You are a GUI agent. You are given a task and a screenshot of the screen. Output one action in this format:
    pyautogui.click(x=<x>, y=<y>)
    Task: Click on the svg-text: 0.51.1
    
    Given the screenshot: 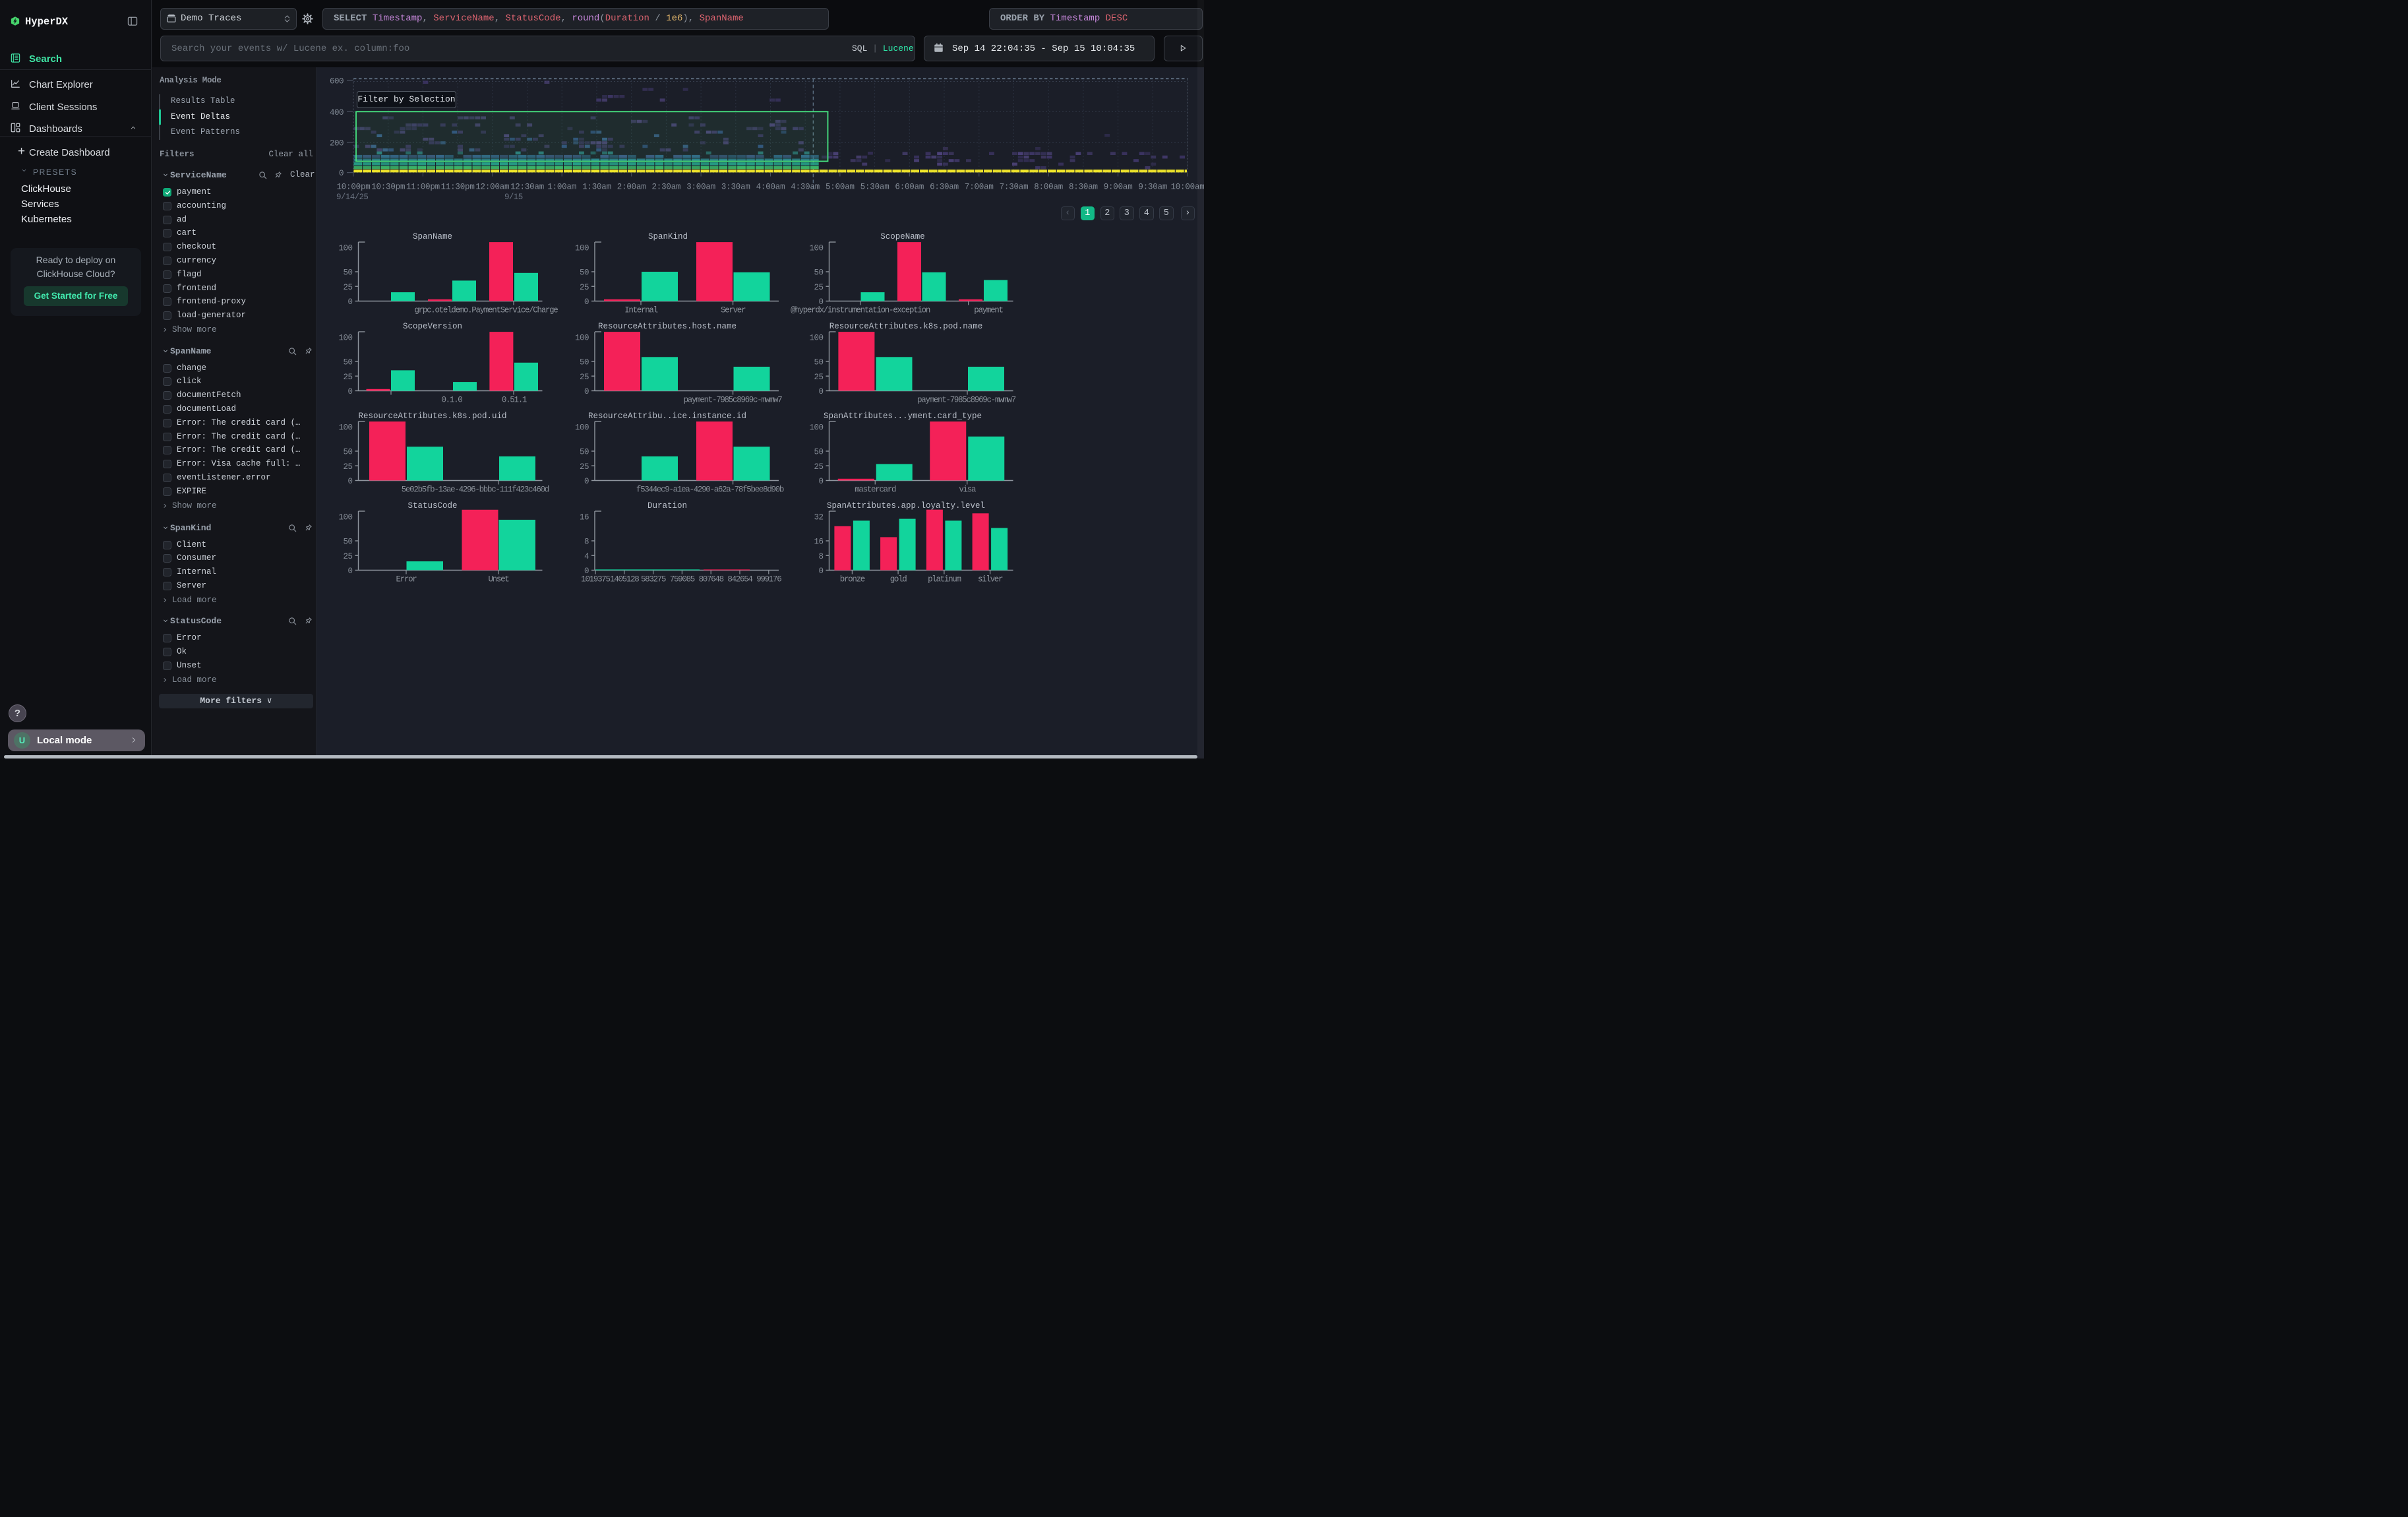 What is the action you would take?
    pyautogui.click(x=514, y=400)
    